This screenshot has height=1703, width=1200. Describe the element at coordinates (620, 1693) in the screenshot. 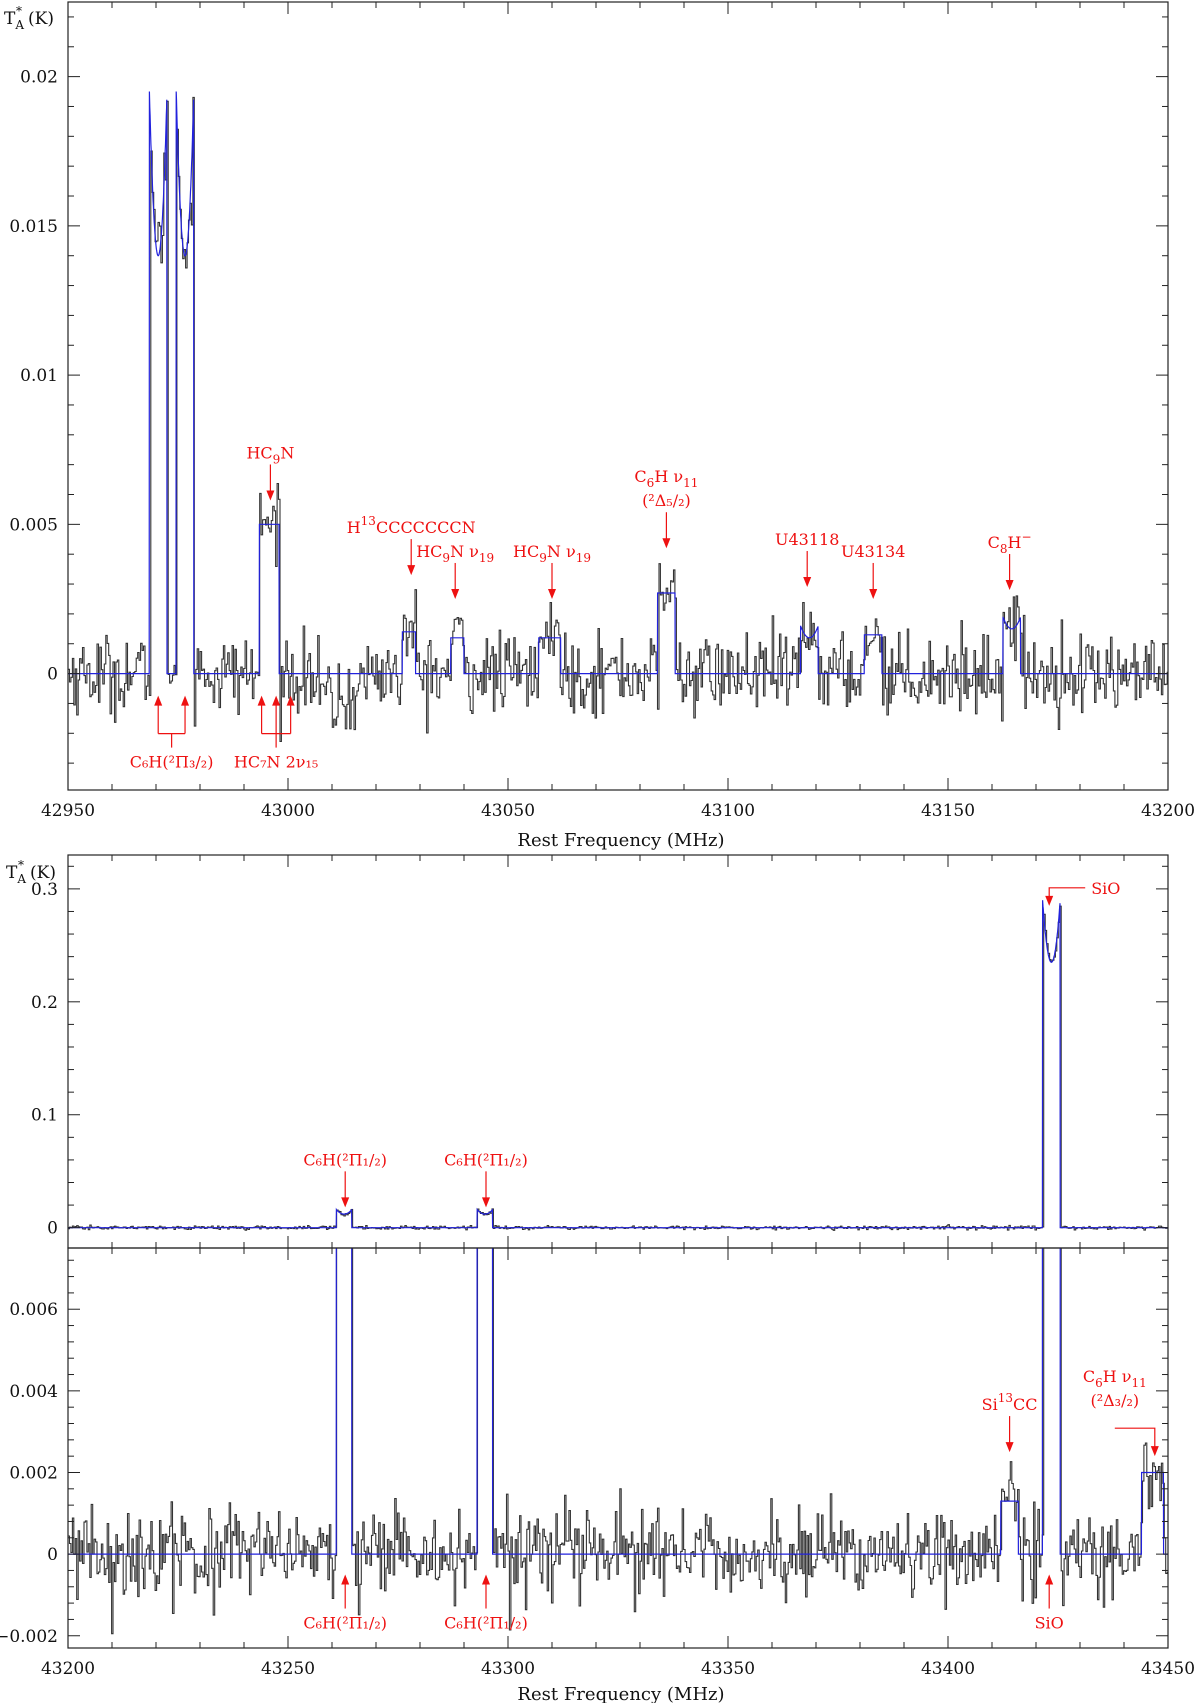

I see `x-axis-title-bottom: Rest Frequency (MHz)` at that location.